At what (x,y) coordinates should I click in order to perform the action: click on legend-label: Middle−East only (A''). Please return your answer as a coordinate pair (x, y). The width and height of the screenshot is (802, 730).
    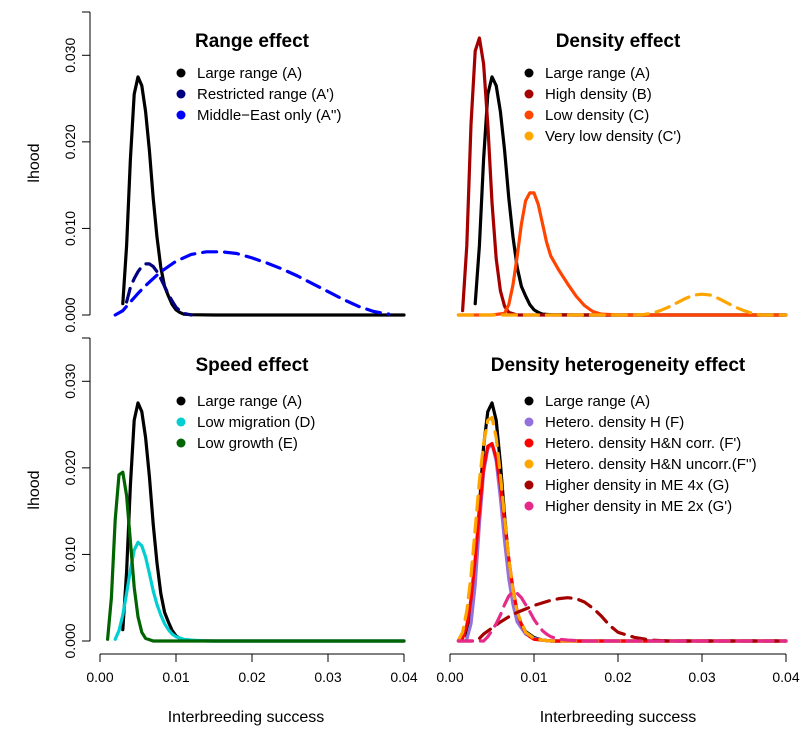
    Looking at the image, I should click on (269, 115).